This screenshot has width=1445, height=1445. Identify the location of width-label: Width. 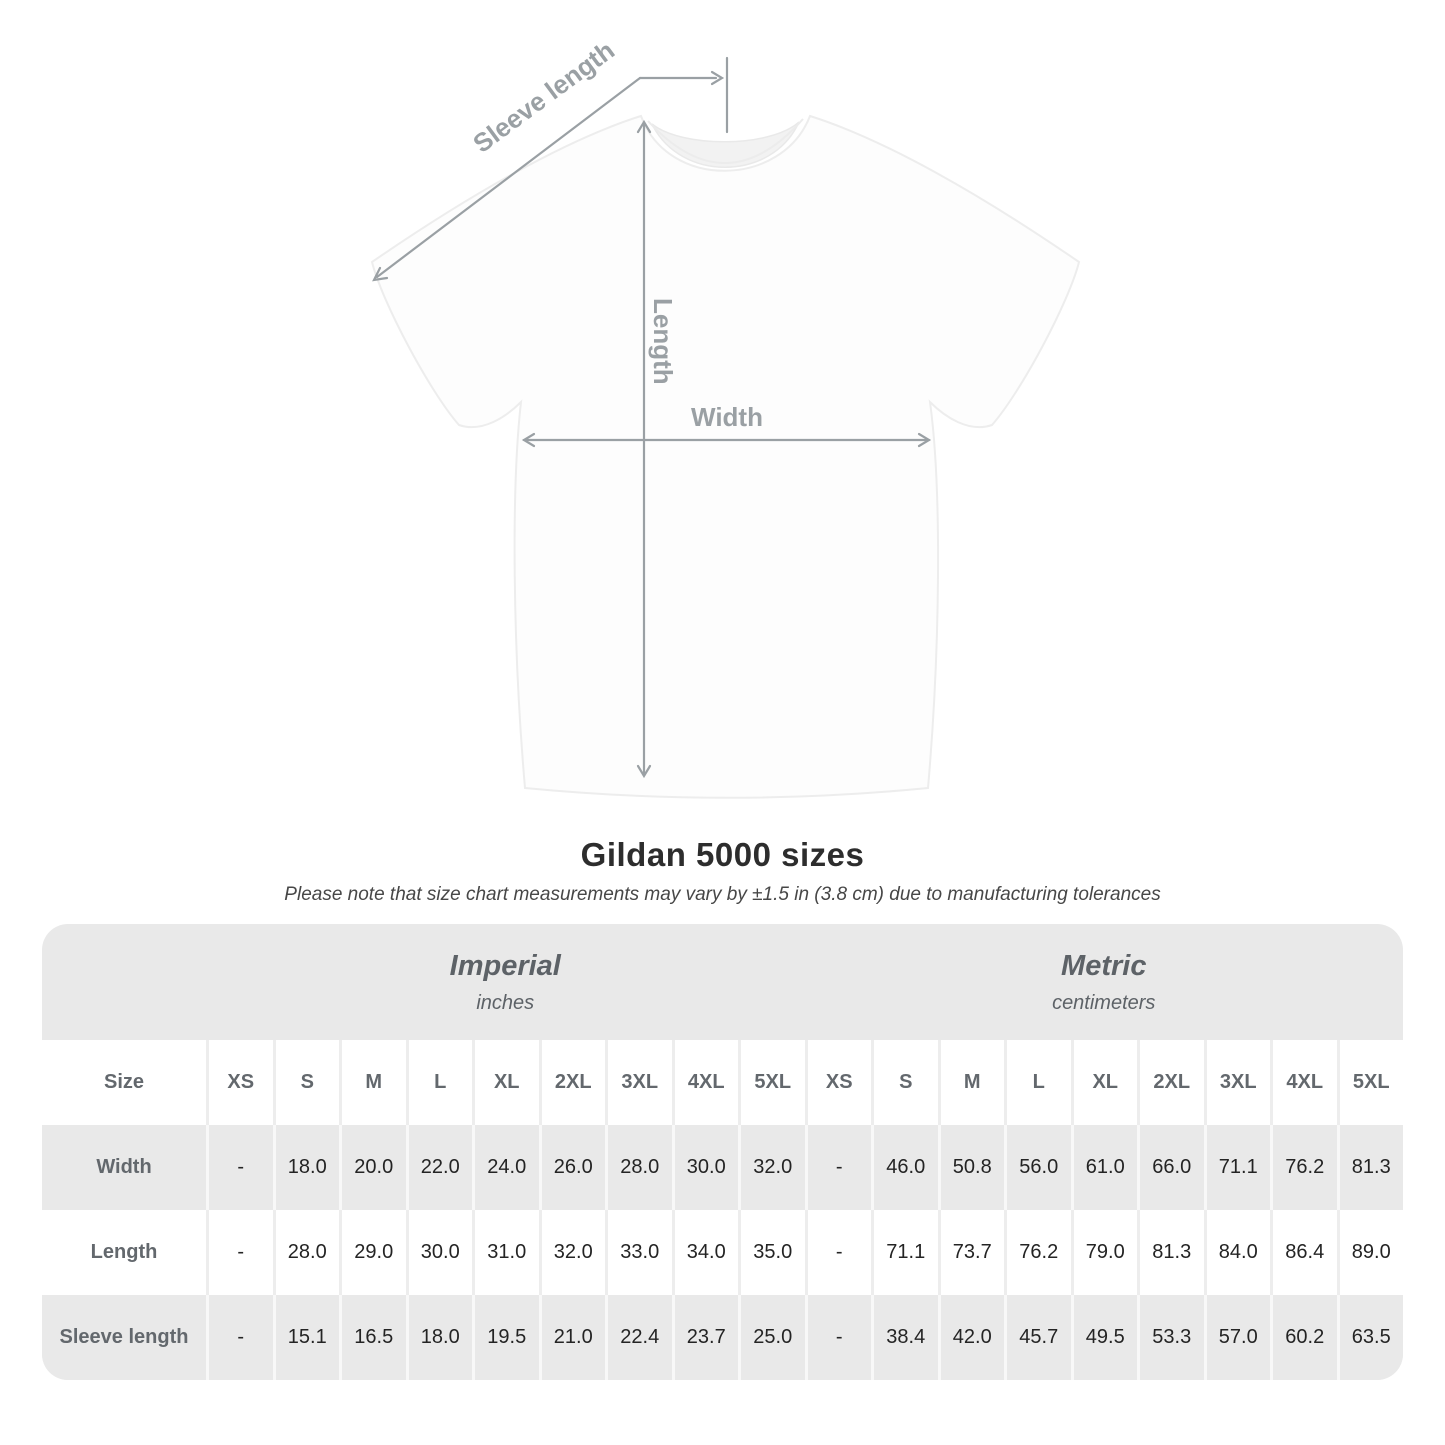
(727, 417).